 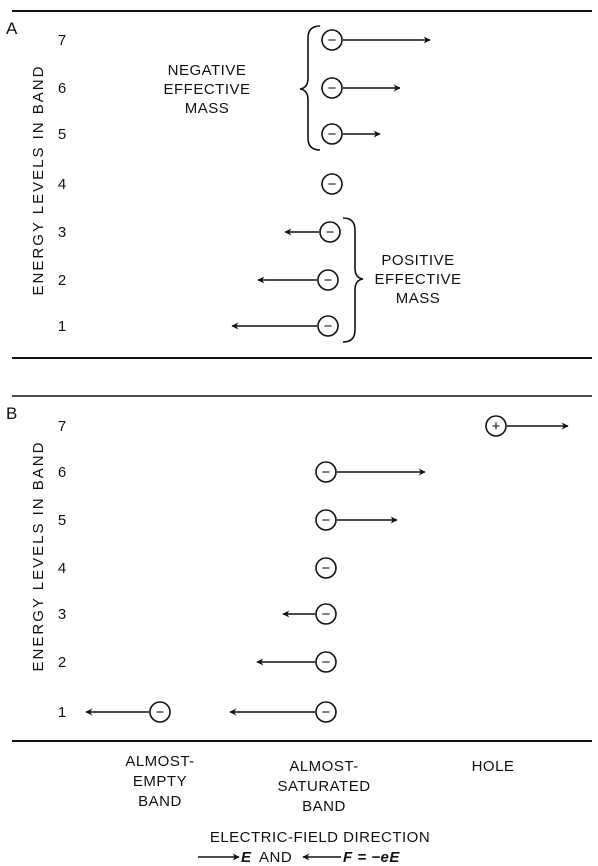 What do you see at coordinates (309, 614) in the screenshot?
I see `panel-b-electron-3: −` at bounding box center [309, 614].